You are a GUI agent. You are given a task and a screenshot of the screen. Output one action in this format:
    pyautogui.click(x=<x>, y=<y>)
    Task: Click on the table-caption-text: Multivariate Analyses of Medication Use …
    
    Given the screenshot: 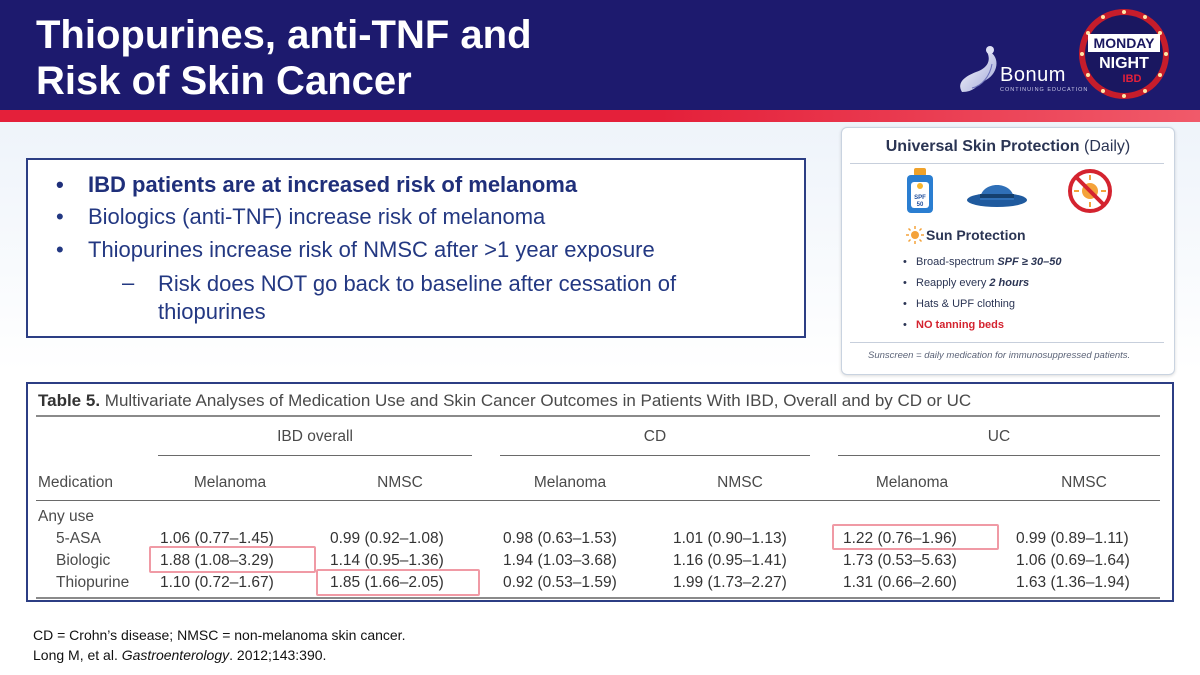 What is the action you would take?
    pyautogui.click(x=538, y=400)
    